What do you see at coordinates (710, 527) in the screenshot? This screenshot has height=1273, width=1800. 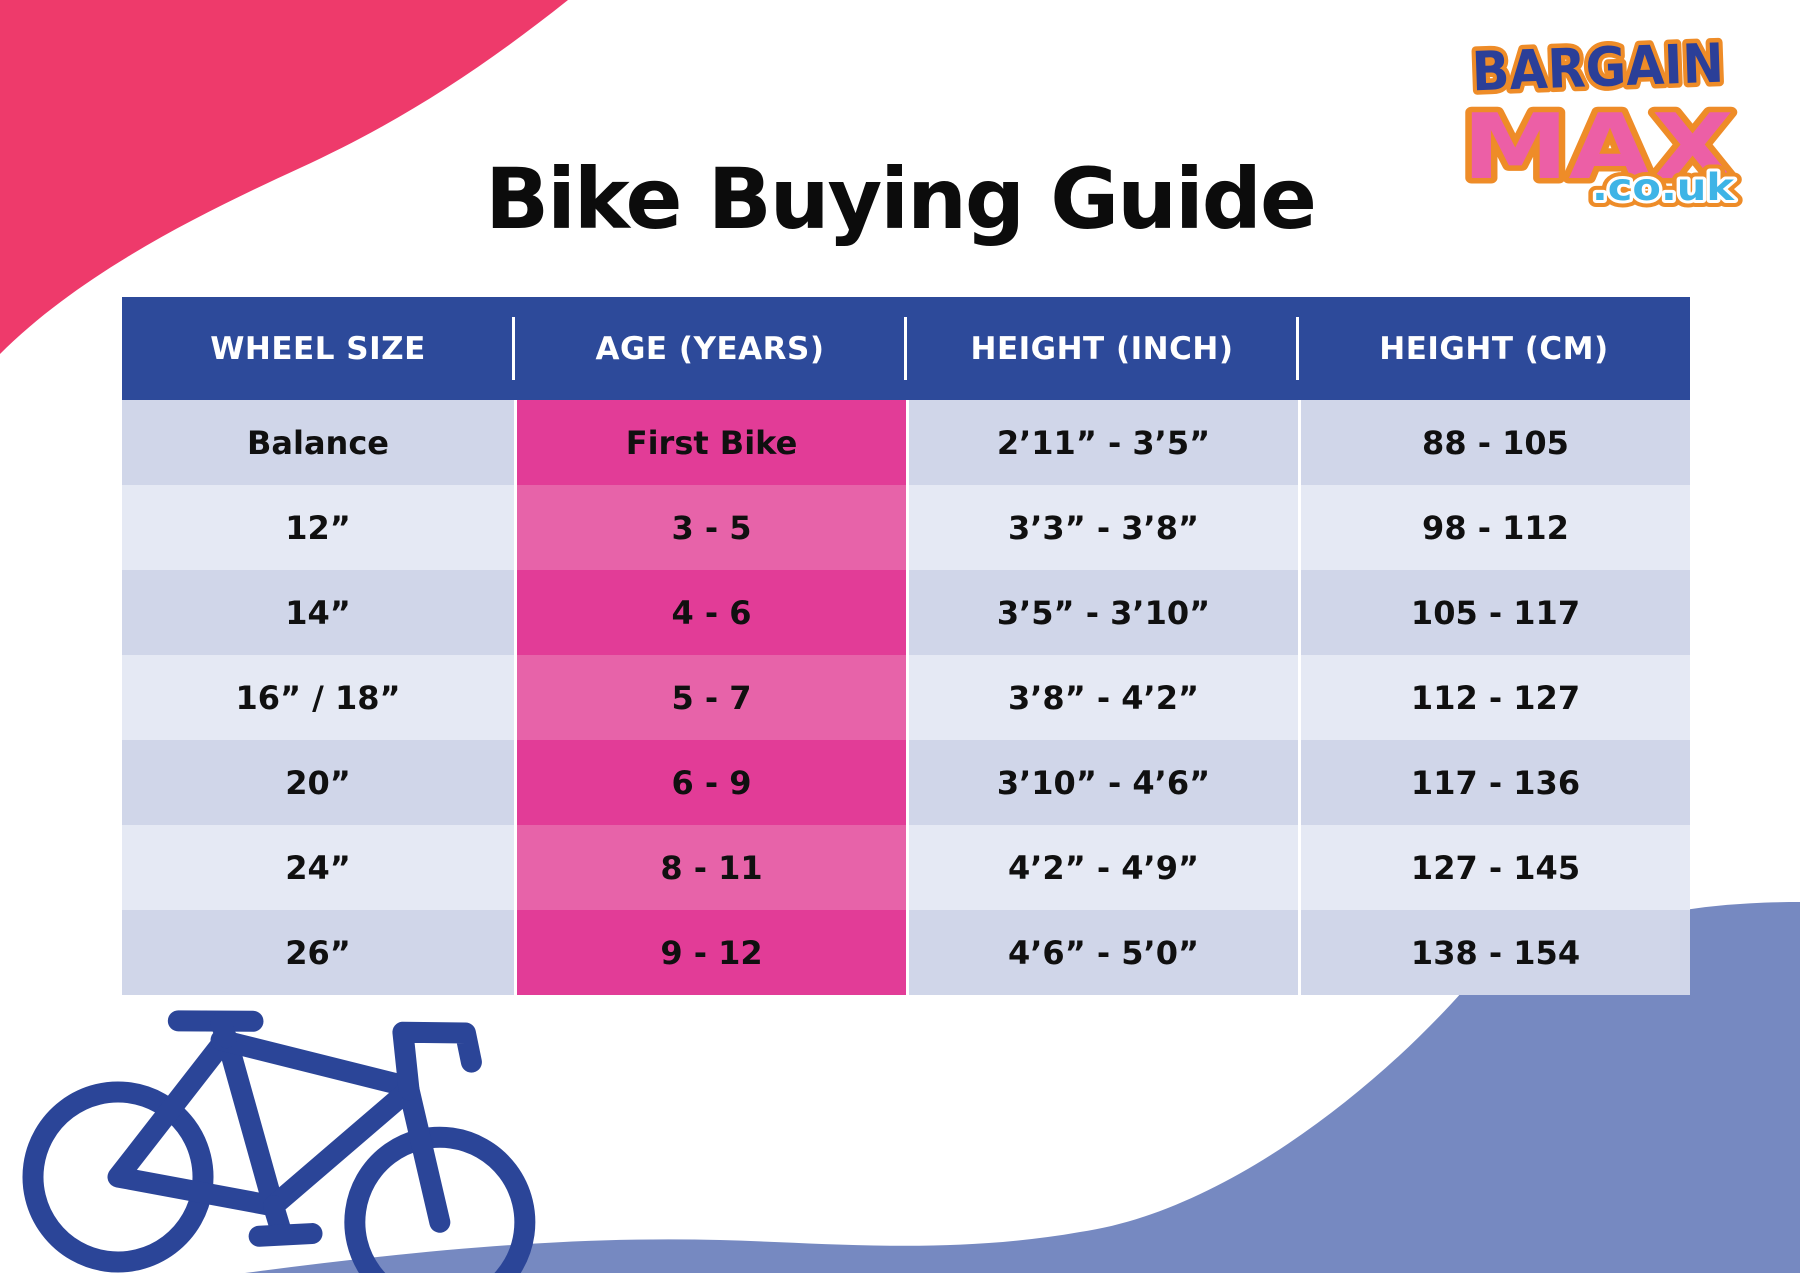 I see `table-cell: 3 - 5` at bounding box center [710, 527].